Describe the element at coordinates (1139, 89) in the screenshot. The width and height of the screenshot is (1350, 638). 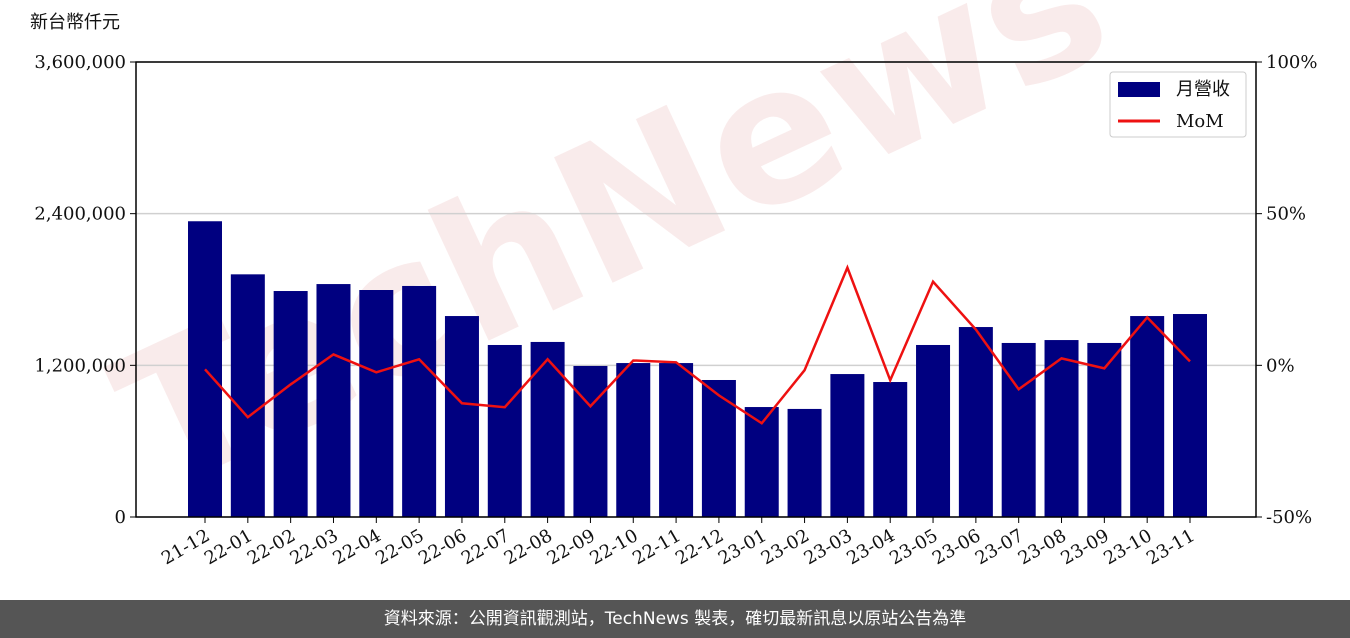
I see `legend-swatch` at that location.